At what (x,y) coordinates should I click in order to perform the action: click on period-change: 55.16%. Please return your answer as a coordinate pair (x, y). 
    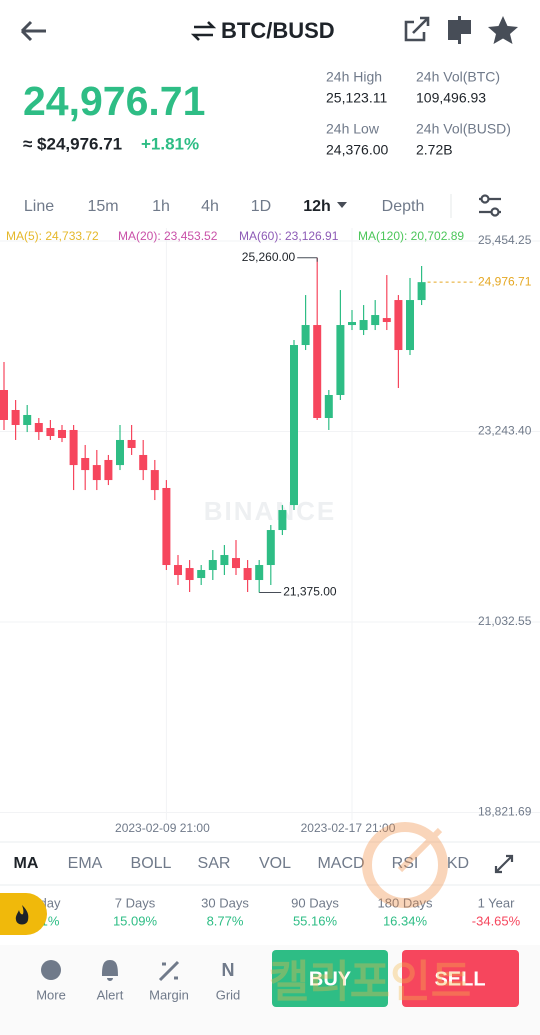
    Looking at the image, I should click on (315, 920).